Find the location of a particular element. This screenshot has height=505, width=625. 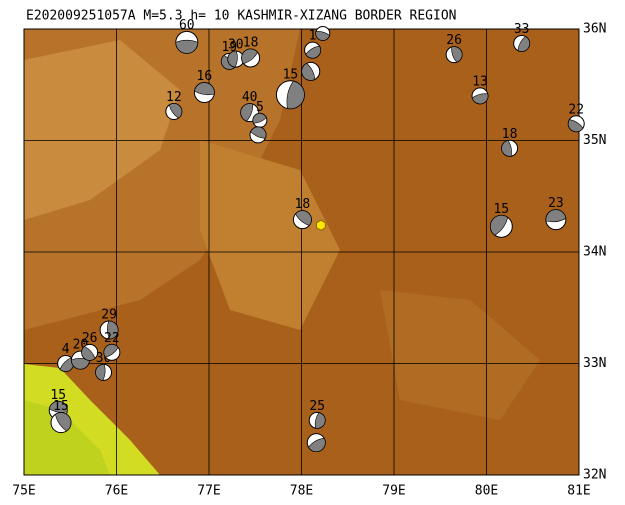

depth-label: 5 is located at coordinates (260, 107).